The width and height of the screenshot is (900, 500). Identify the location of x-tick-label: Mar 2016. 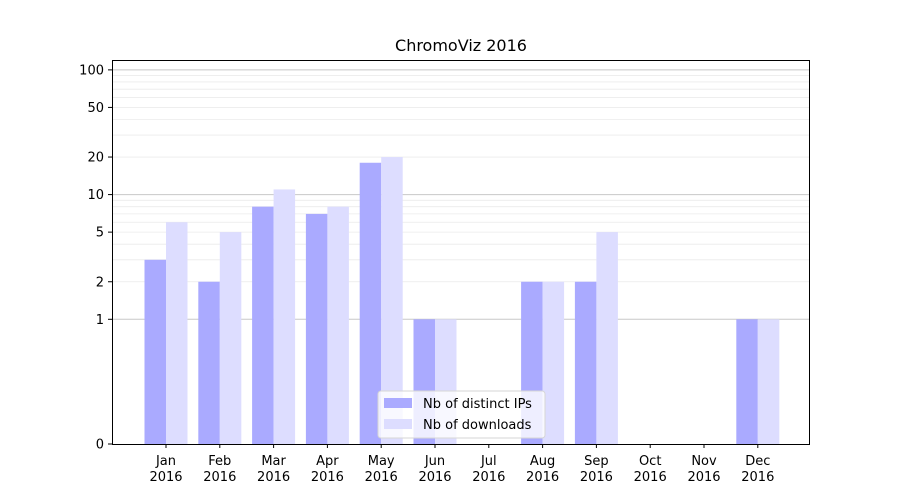
(273, 469).